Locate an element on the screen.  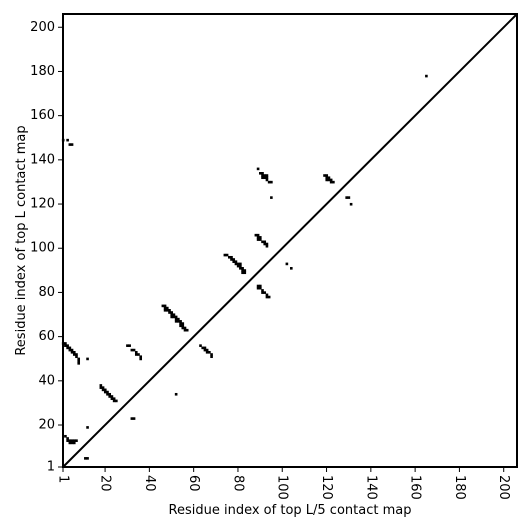
x-tick-label: 20 is located at coordinates (105, 483).